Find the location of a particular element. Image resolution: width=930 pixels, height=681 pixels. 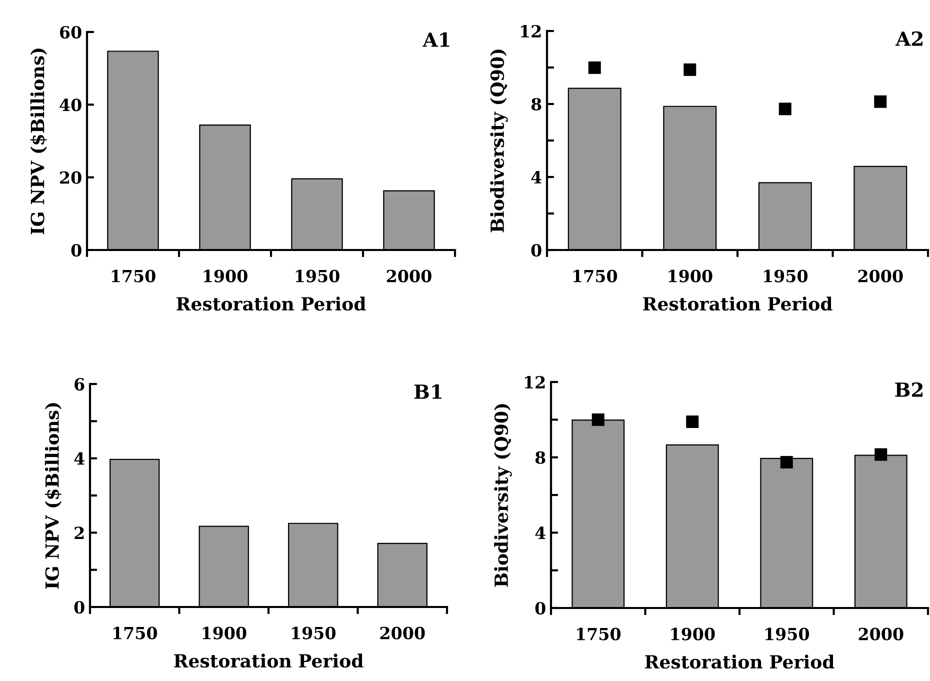

annotation: A2 is located at coordinates (908, 38).